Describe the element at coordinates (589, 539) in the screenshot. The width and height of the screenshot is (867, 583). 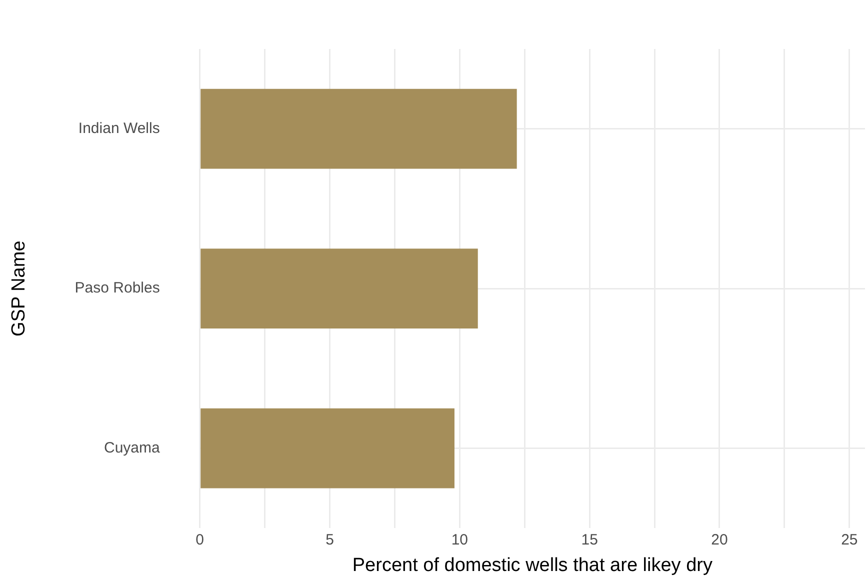
I see `x-tick-label: 15` at that location.